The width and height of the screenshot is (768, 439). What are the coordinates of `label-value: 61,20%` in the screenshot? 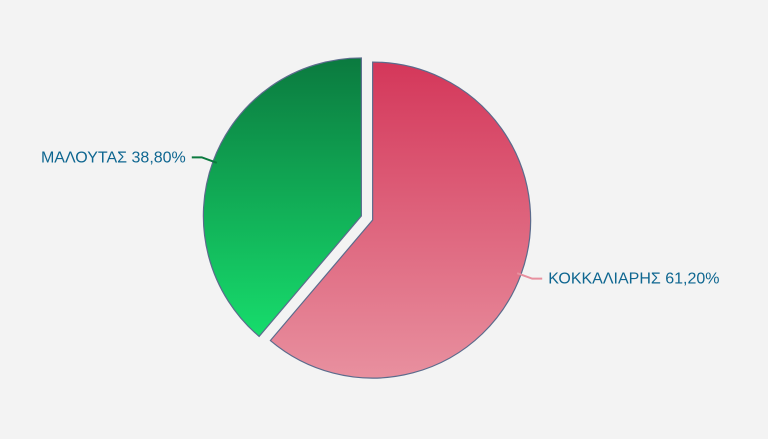 It's located at (692, 279).